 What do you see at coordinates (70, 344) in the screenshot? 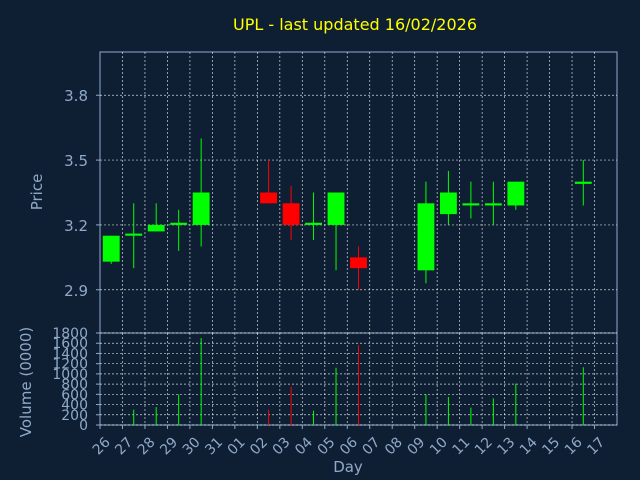
I see `volume-tick-label: 1600` at bounding box center [70, 344].